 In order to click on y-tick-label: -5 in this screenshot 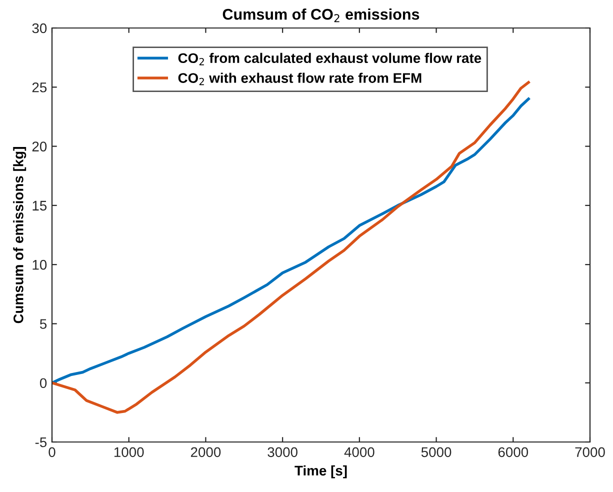, I will do `click(41, 442)`.